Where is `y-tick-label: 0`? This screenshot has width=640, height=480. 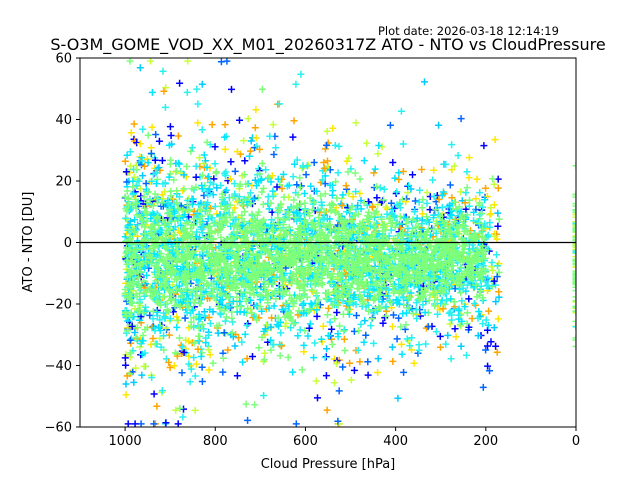
y-tick-label: 0 is located at coordinates (68, 243).